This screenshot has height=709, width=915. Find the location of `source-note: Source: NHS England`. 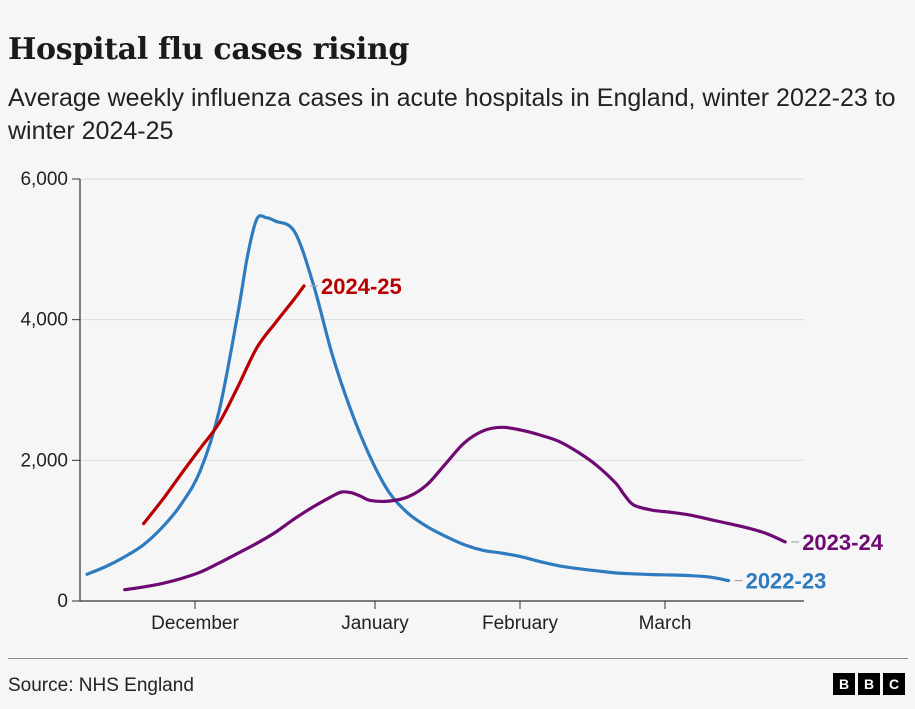

source-note: Source: NHS England is located at coordinates (101, 685).